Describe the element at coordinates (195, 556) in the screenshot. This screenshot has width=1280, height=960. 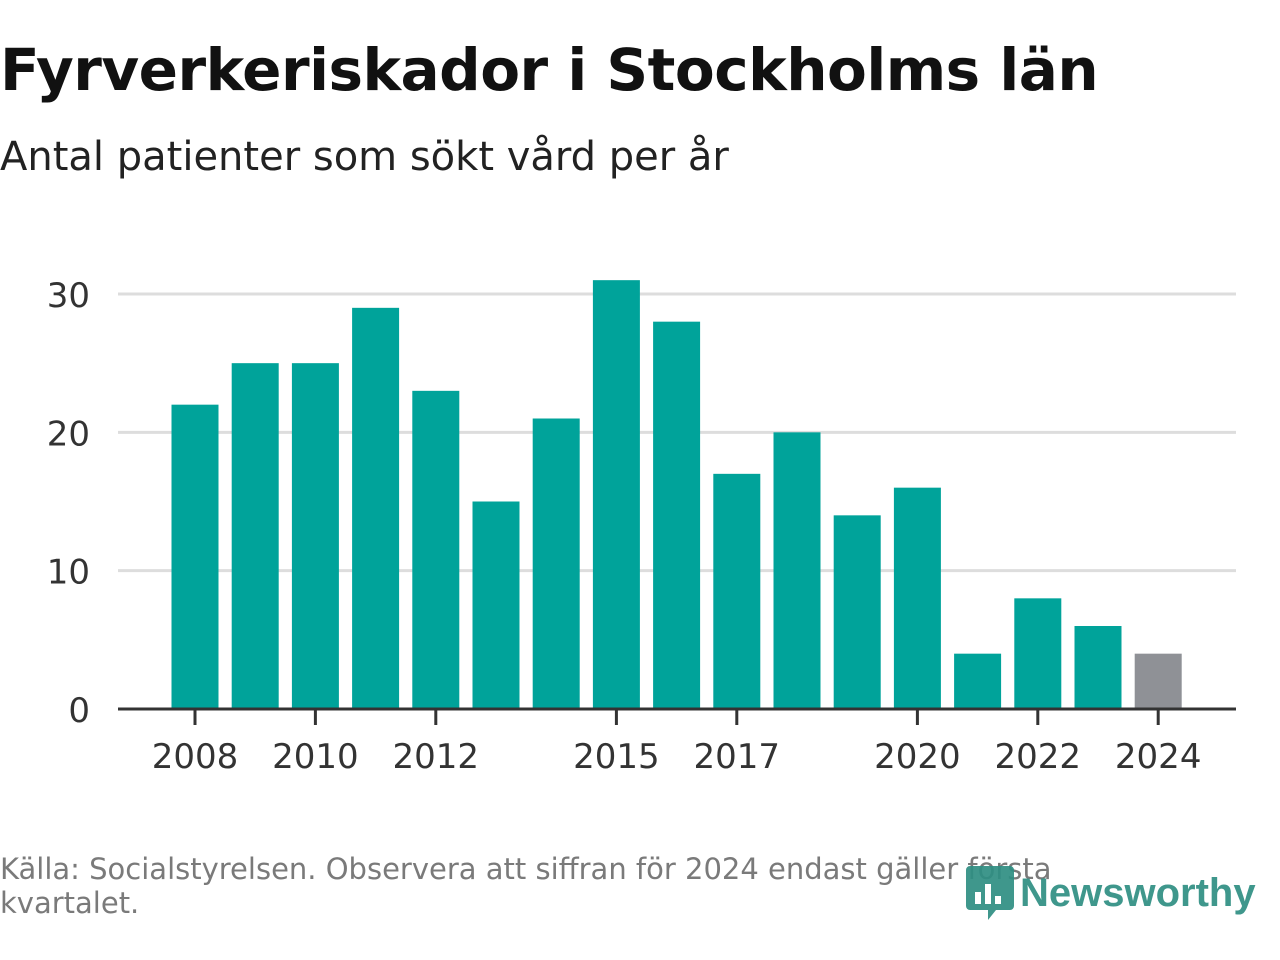
I see `bar-2008` at that location.